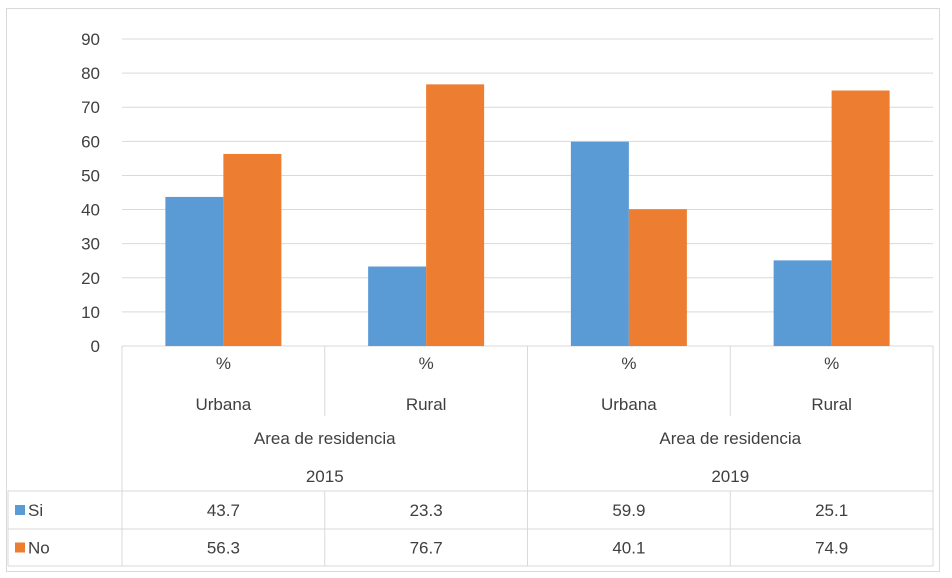 The height and width of the screenshot is (578, 952). I want to click on year-label: 2015, so click(325, 476).